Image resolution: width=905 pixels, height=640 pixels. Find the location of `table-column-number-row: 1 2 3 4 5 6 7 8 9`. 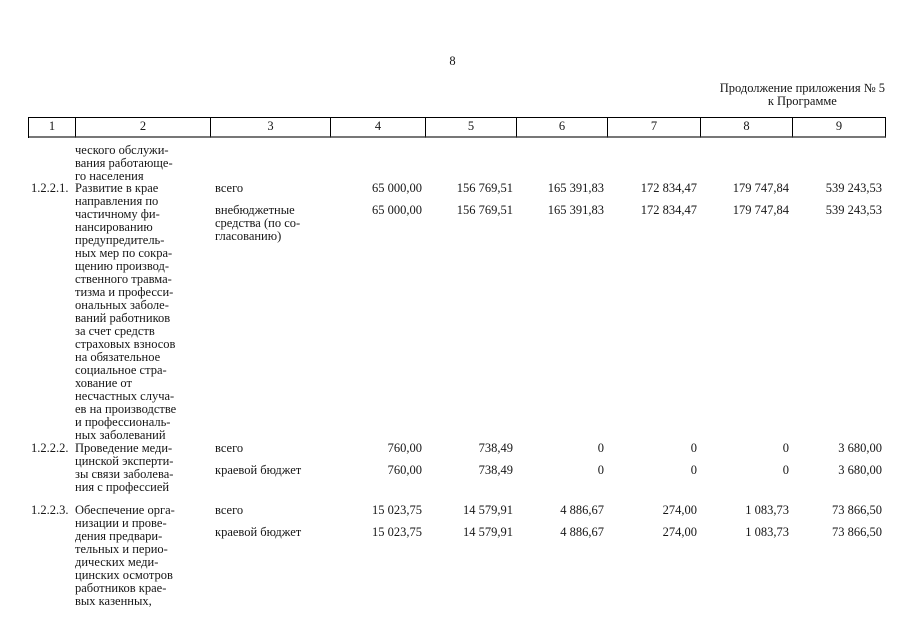

table-column-number-row: 1 2 3 4 5 6 7 8 9 is located at coordinates (457, 127).